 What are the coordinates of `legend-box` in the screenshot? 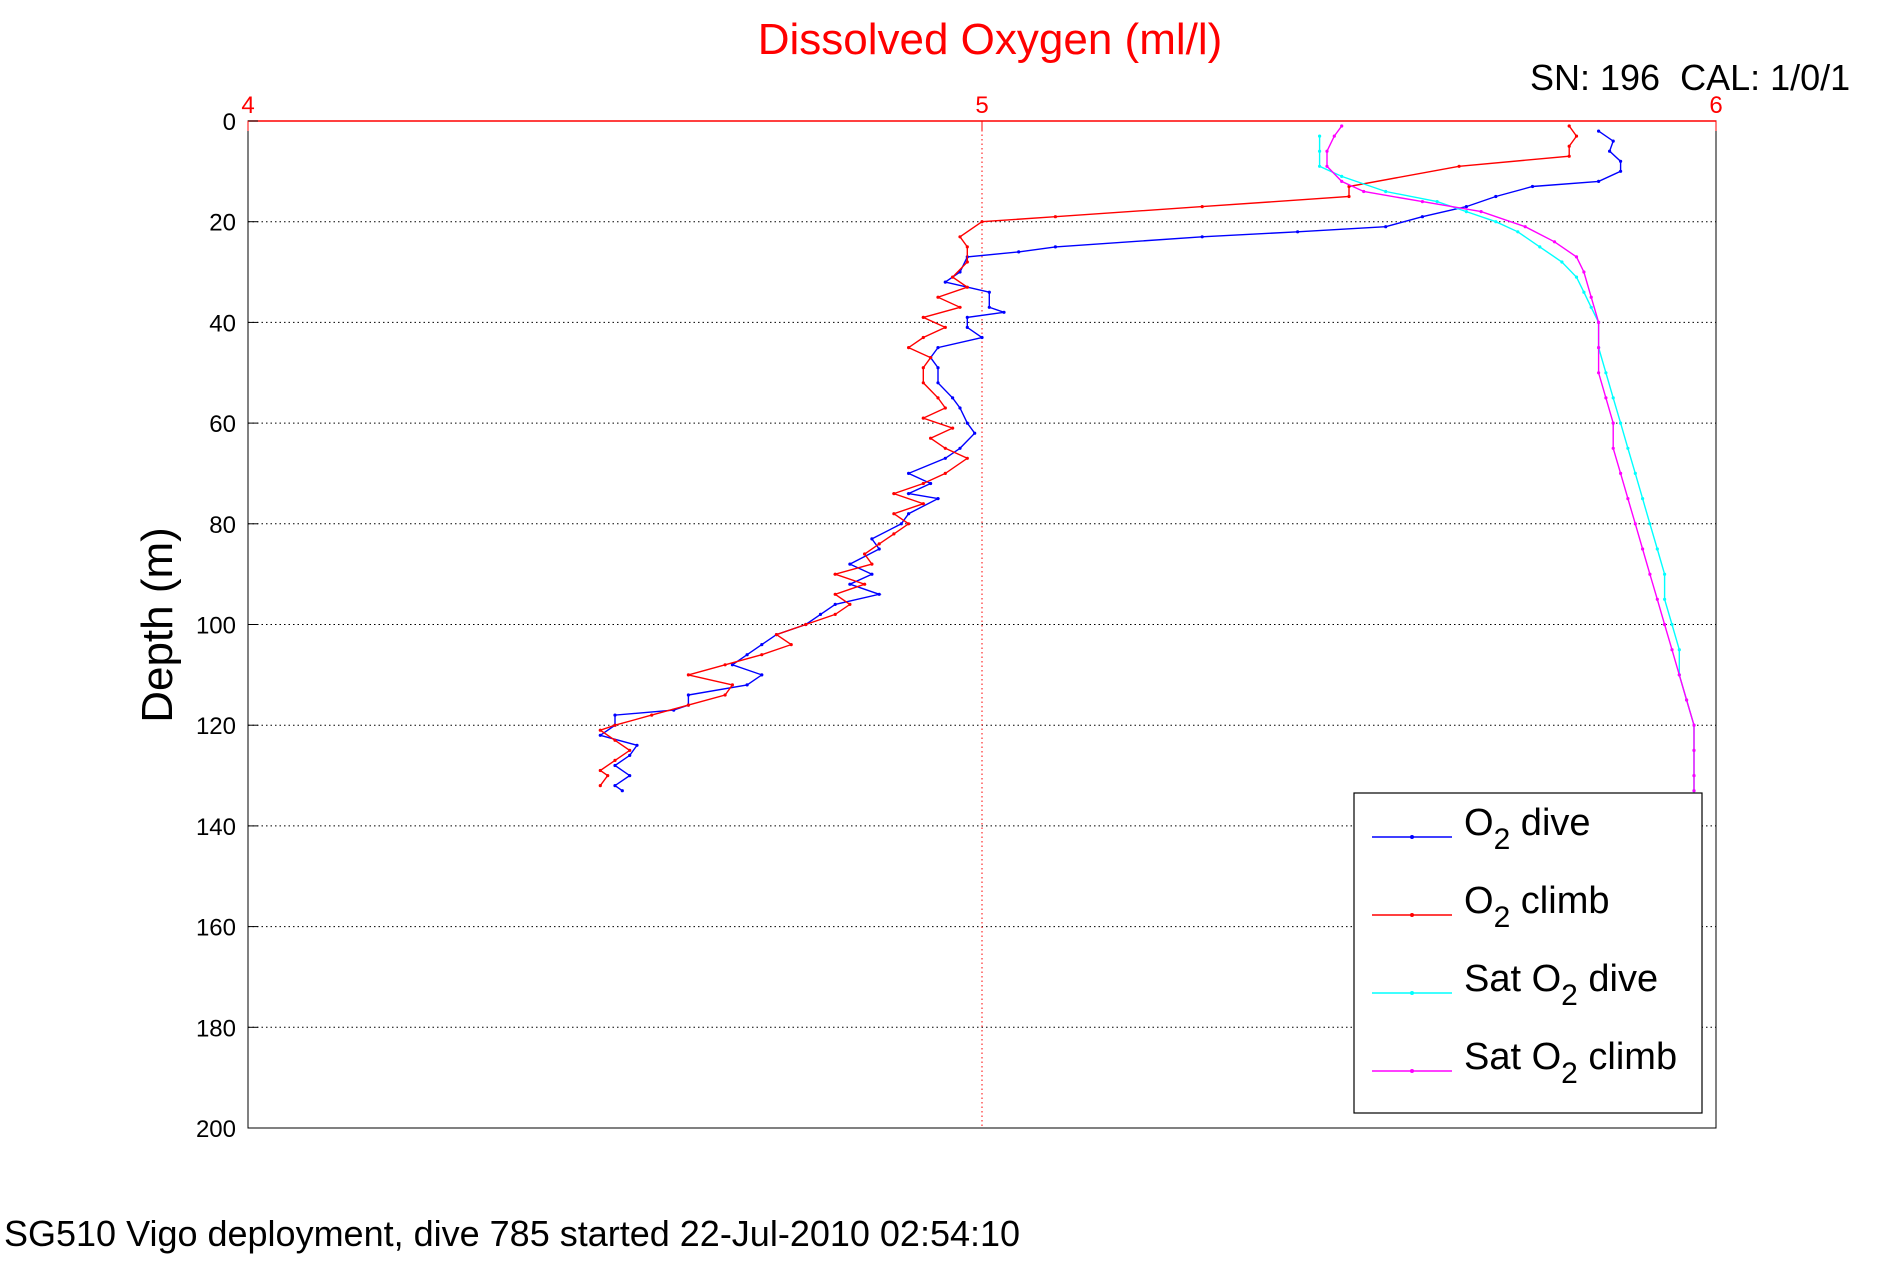 It's located at (1528, 953).